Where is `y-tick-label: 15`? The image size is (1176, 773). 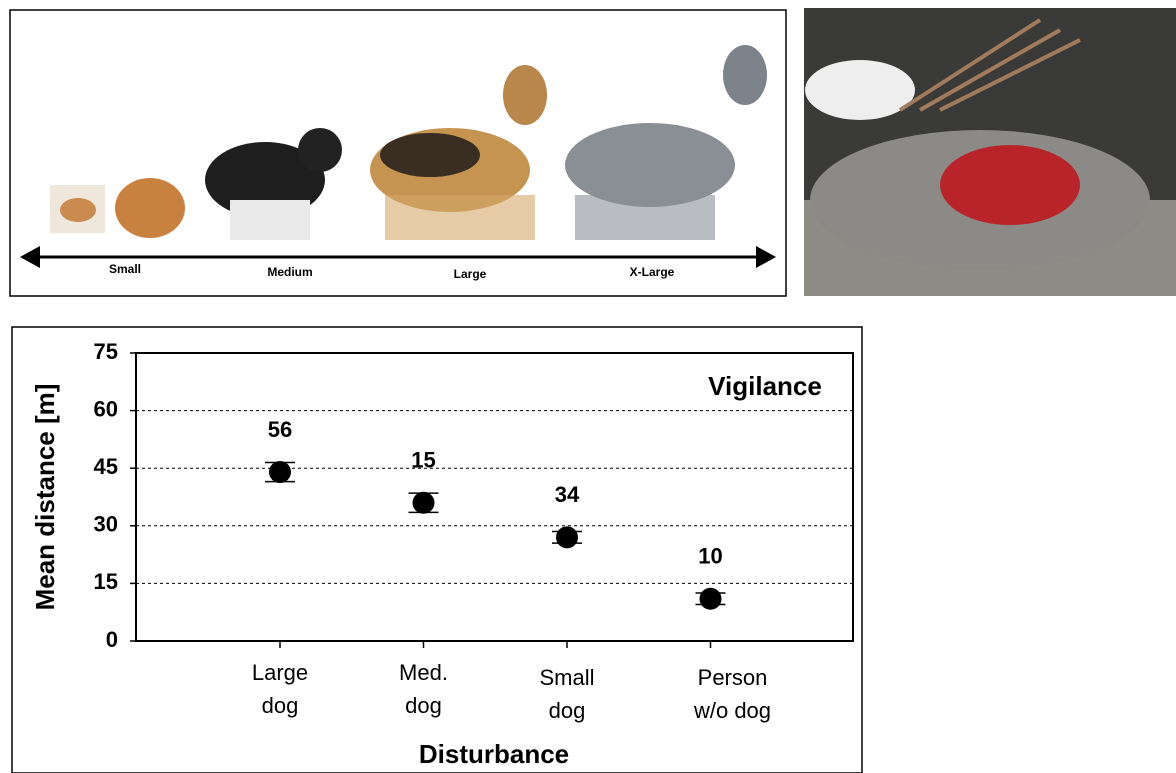 y-tick-label: 15 is located at coordinates (106, 581).